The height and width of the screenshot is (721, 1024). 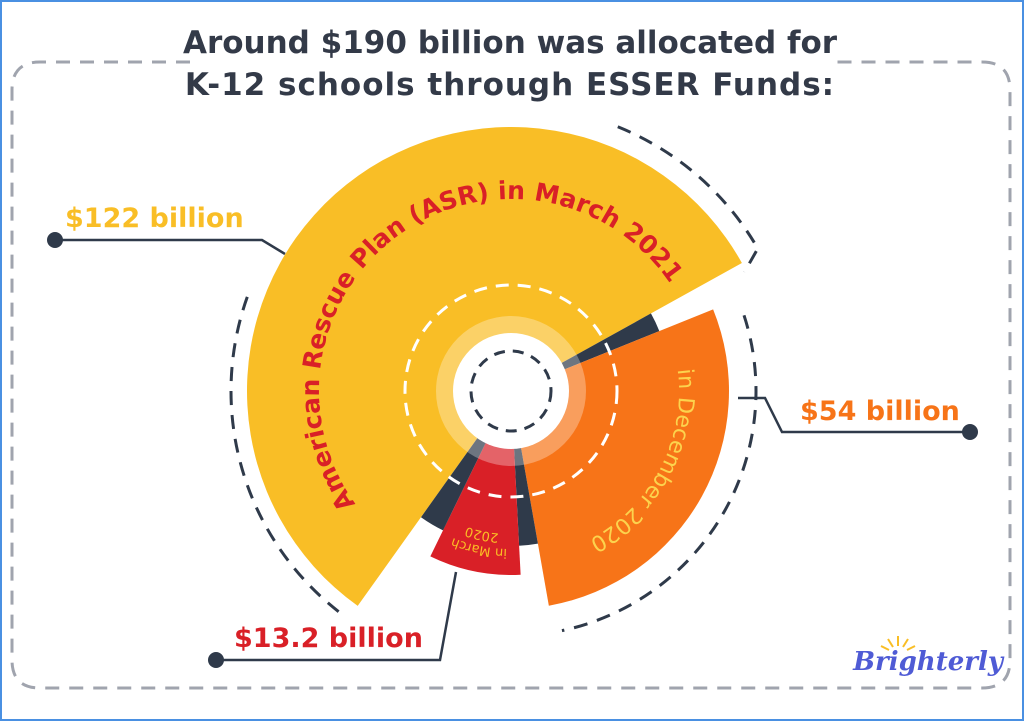 I want to click on white-dashed-circle, so click(x=511, y=391).